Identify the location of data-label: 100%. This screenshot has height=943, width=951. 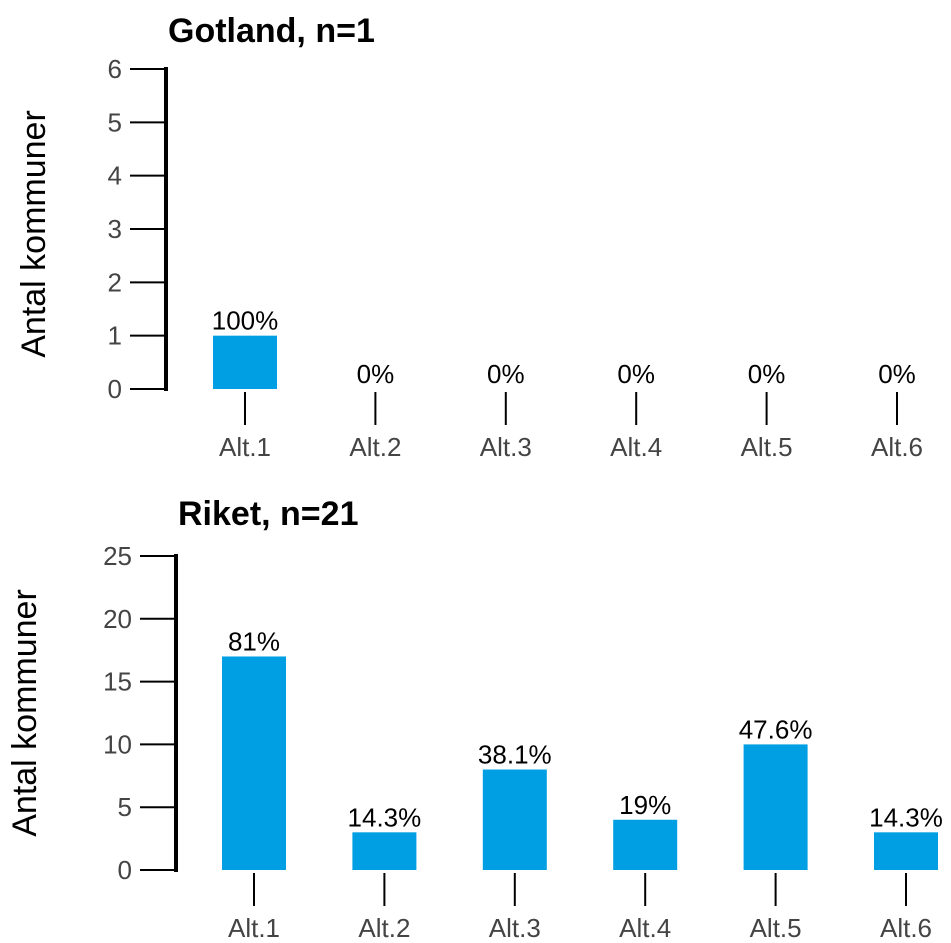
(245, 321).